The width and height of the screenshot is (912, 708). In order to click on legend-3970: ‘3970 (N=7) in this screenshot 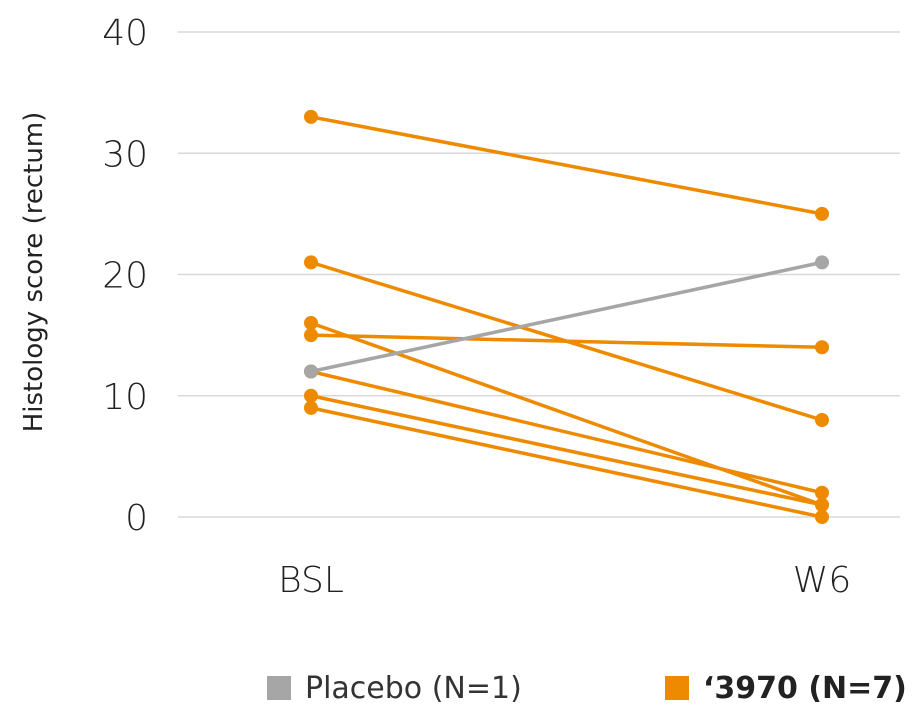, I will do `click(786, 688)`.